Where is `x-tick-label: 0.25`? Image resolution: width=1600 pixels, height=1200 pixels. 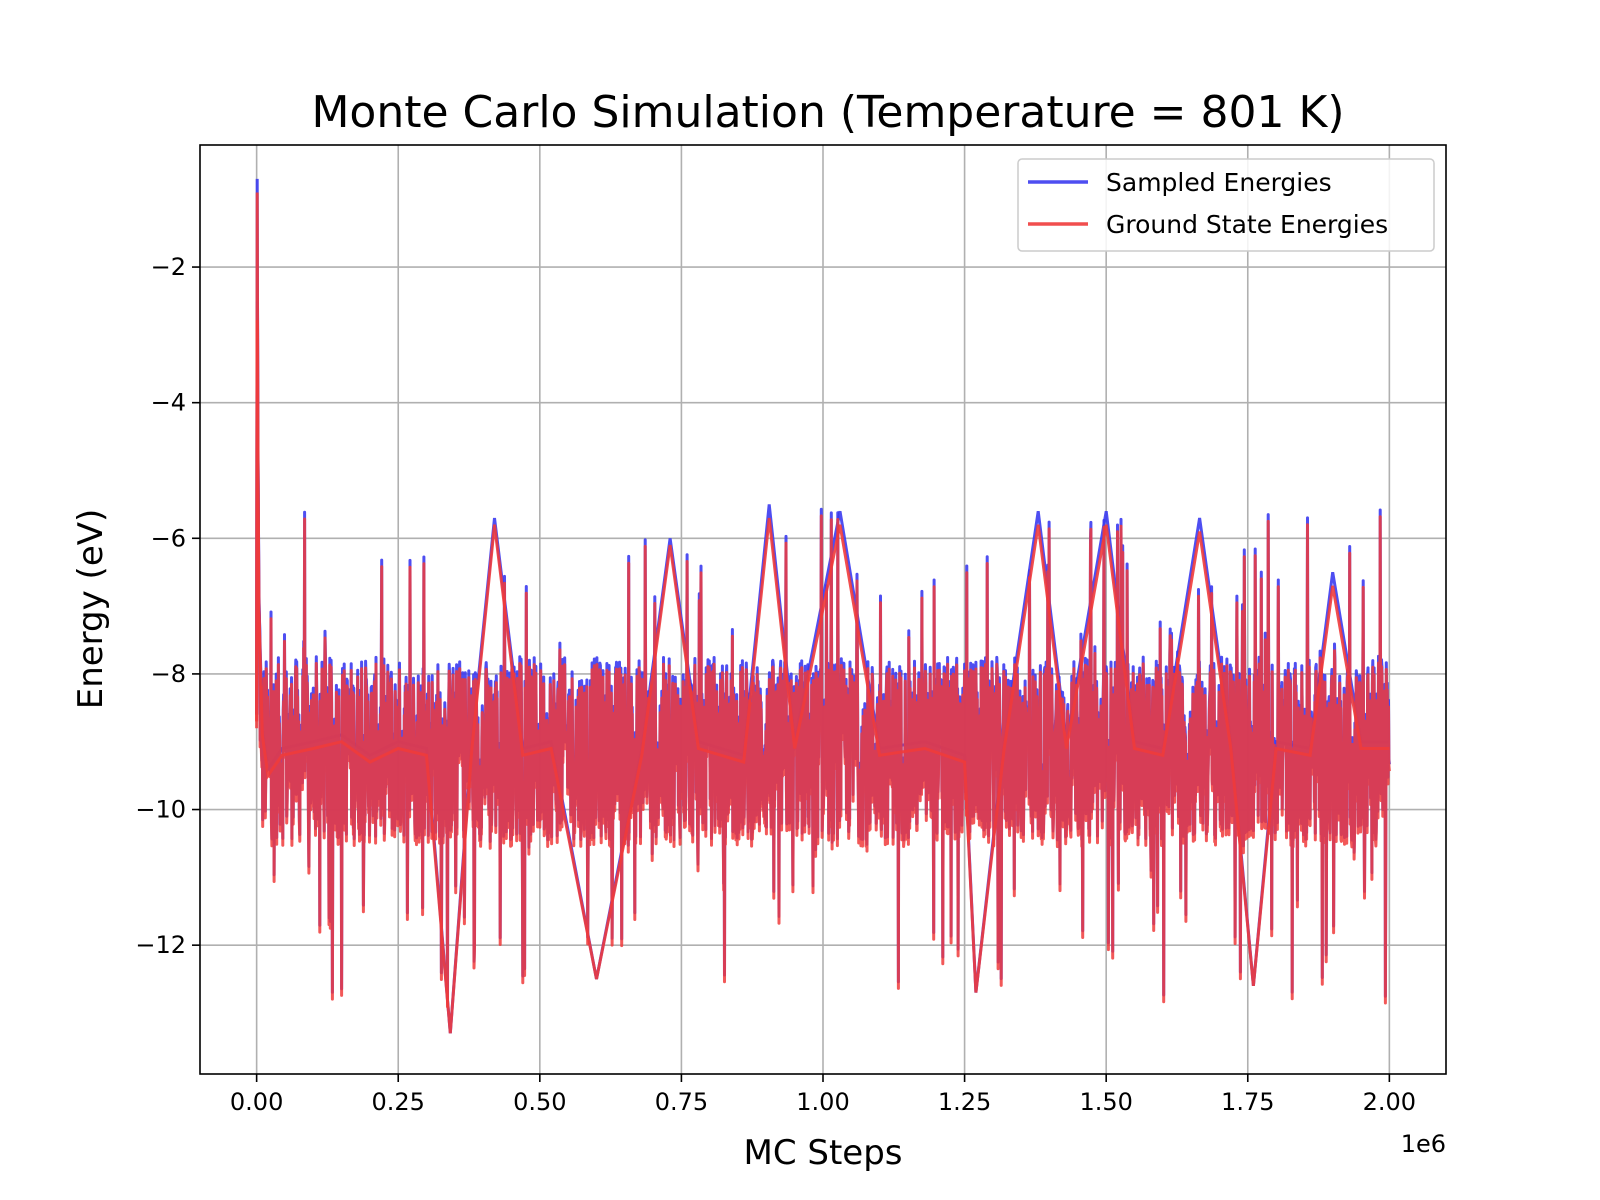 x-tick-label: 0.25 is located at coordinates (398, 1102).